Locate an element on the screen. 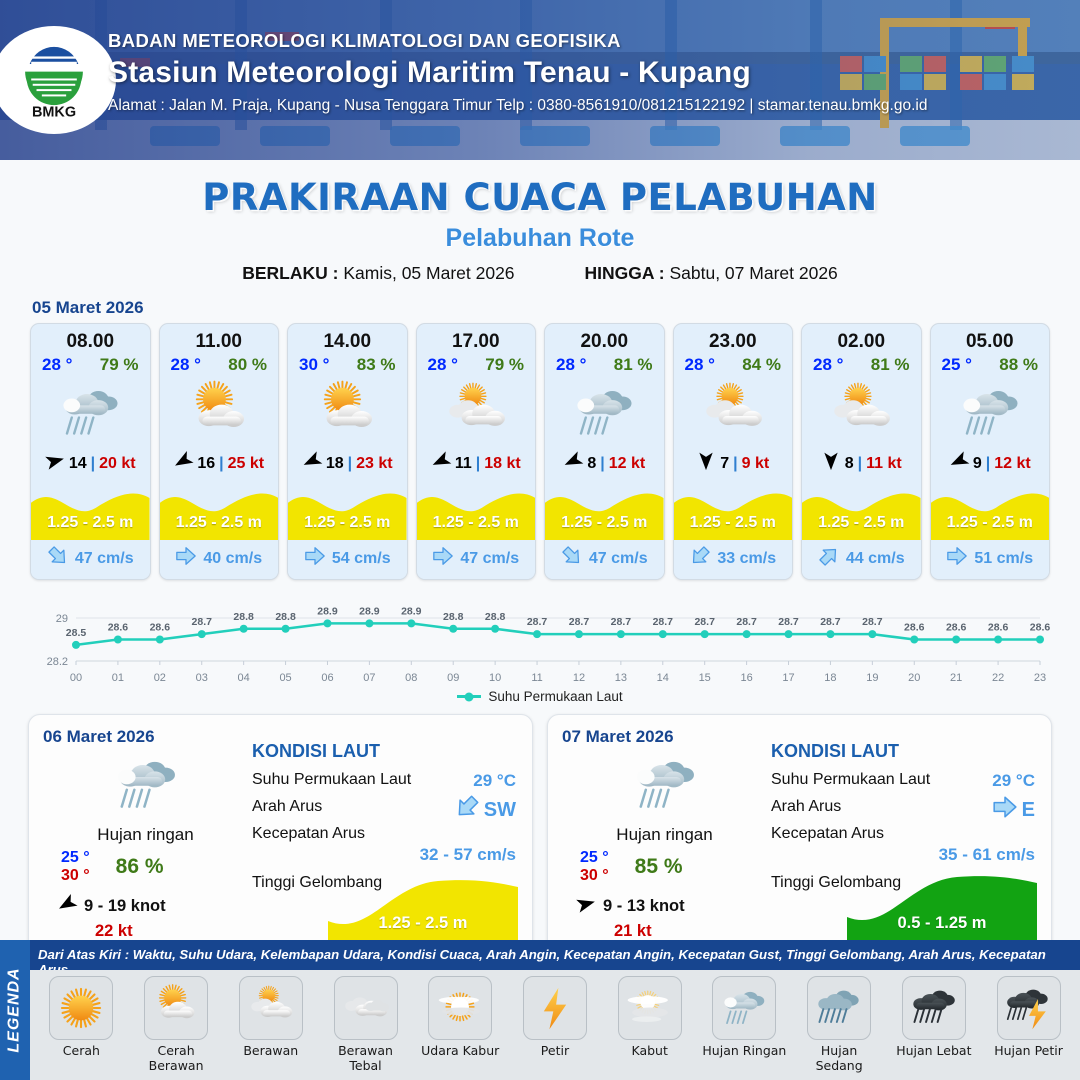 The height and width of the screenshot is (1080, 1080). day-humidity: 85 % is located at coordinates (658, 867).